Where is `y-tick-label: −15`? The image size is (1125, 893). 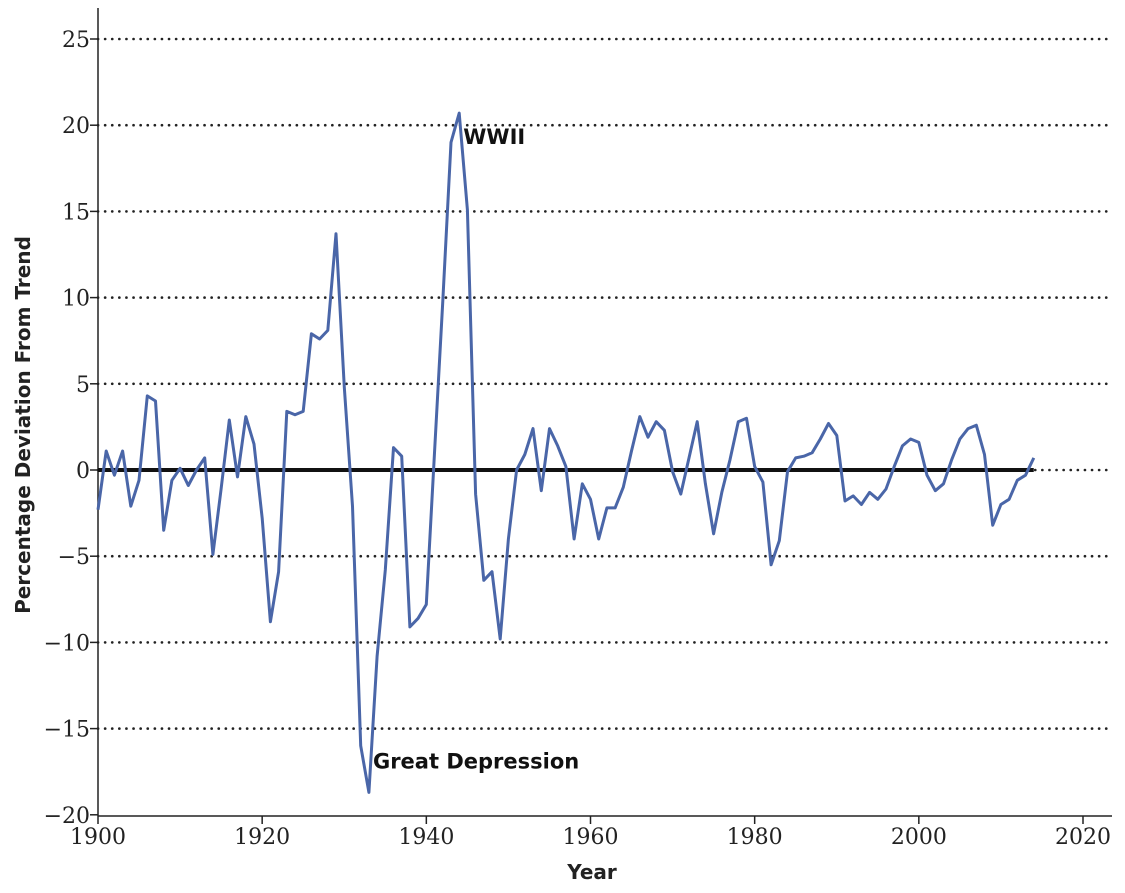
y-tick-label: −15 is located at coordinates (67, 730).